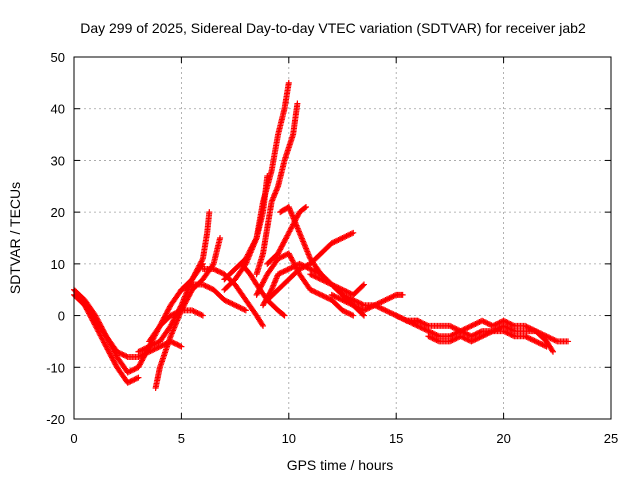 The image size is (640, 480). What do you see at coordinates (58, 160) in the screenshot?
I see `y-tick-label: 30` at bounding box center [58, 160].